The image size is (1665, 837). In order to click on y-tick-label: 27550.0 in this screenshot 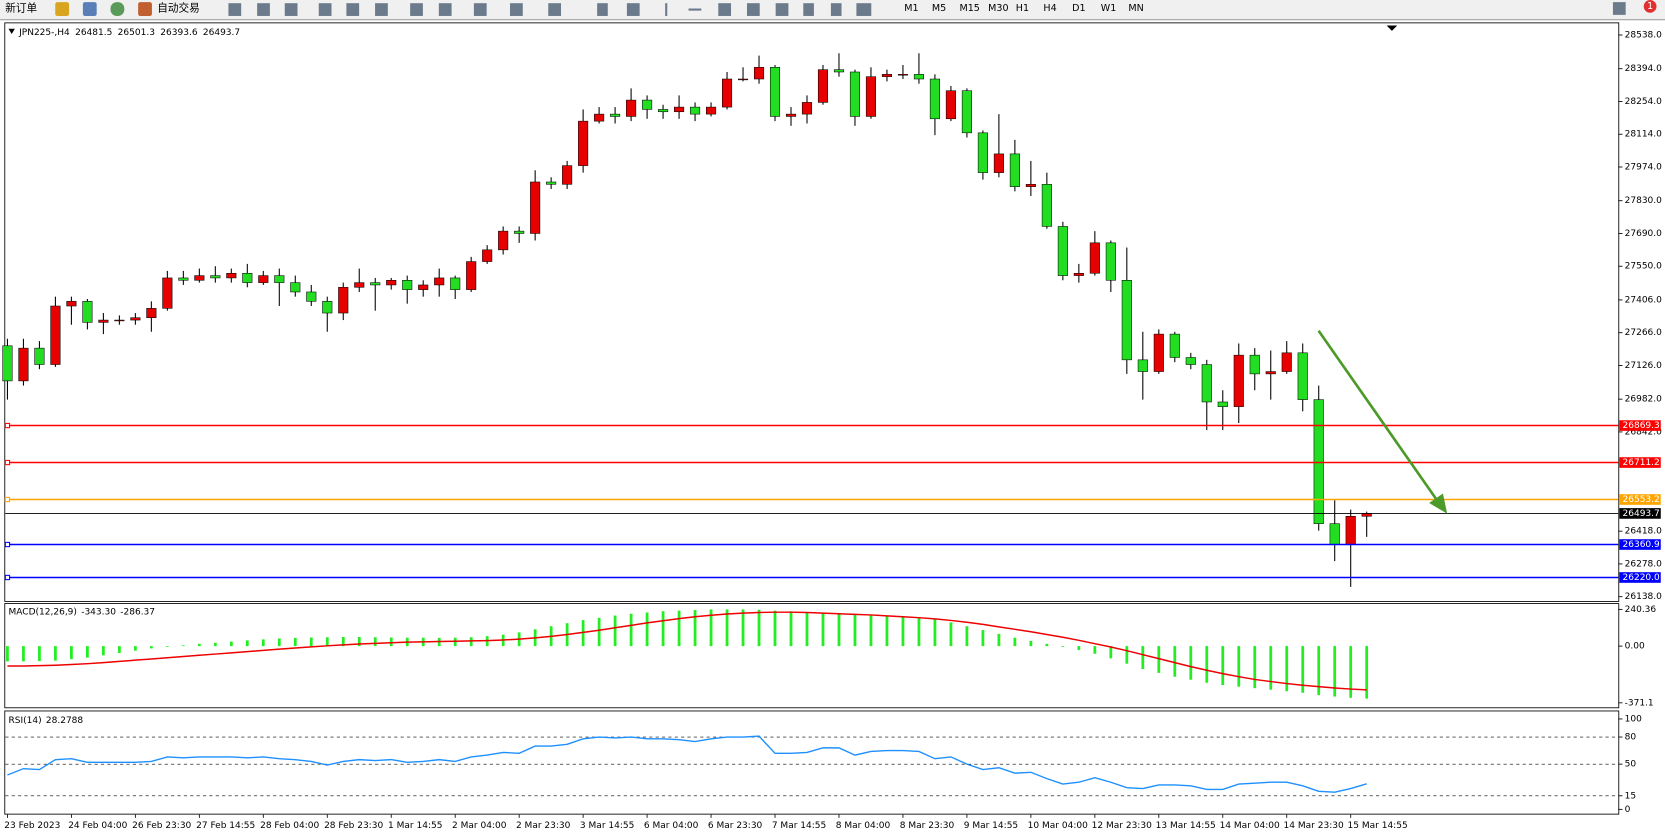, I will do `click(1644, 267)`.